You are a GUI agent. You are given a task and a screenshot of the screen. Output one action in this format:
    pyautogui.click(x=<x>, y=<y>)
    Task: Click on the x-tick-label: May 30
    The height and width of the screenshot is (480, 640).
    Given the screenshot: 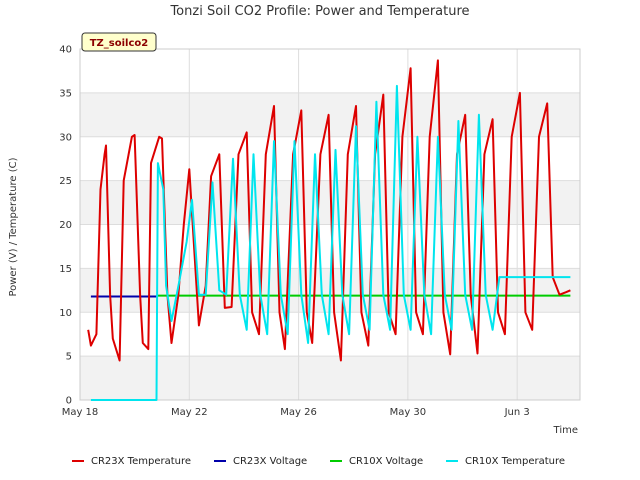 What is the action you would take?
    pyautogui.click(x=408, y=412)
    